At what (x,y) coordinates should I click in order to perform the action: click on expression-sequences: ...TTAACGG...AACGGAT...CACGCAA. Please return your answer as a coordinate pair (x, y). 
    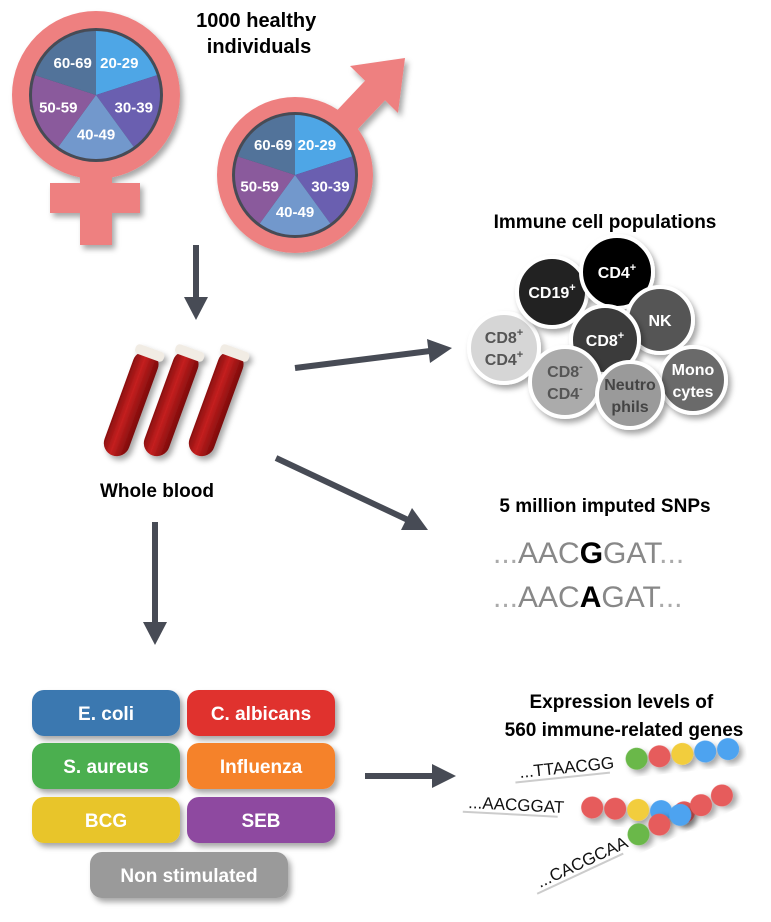
    Looking at the image, I should click on (601, 816).